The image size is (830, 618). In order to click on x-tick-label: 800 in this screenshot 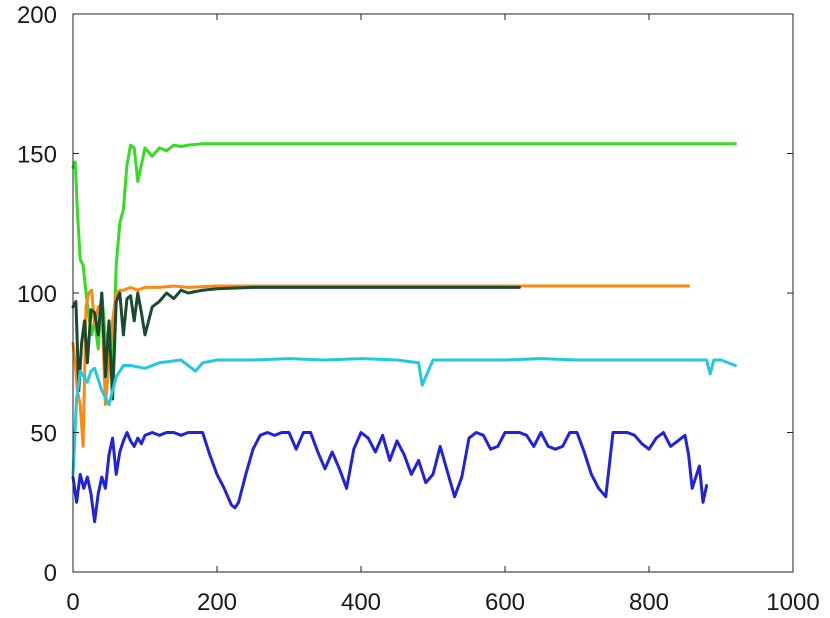, I will do `click(649, 602)`.